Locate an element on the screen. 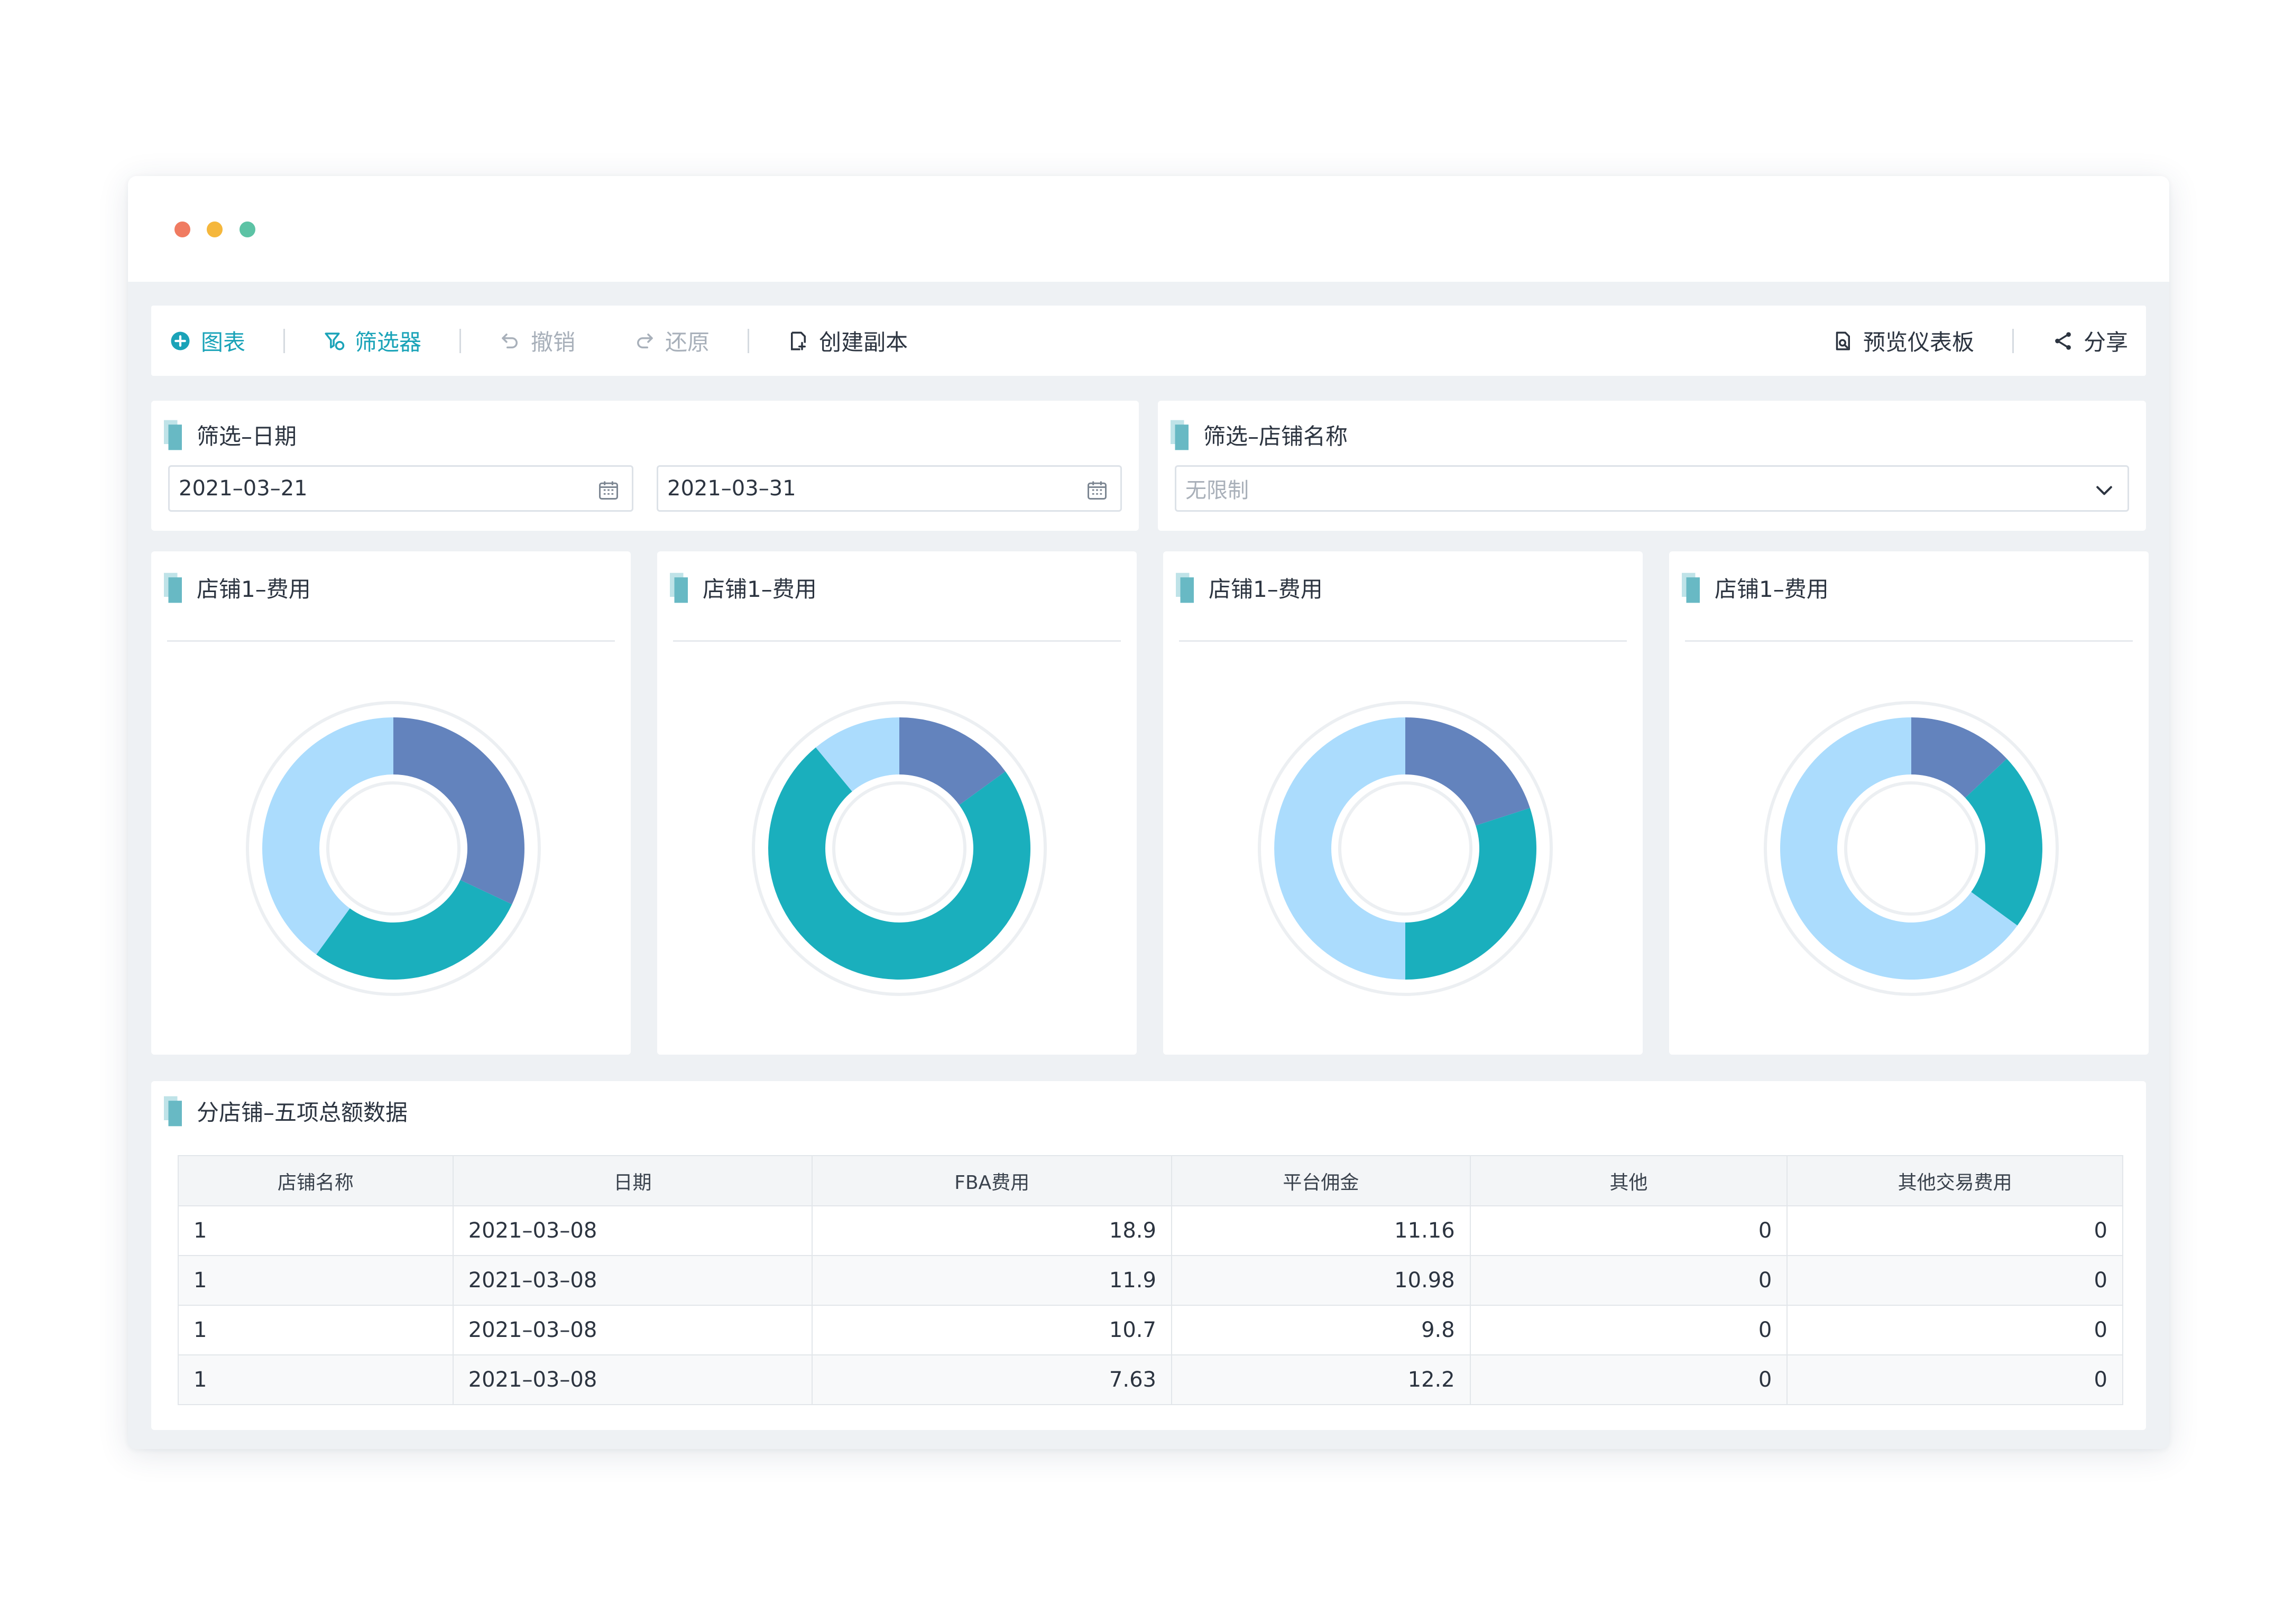 The height and width of the screenshot is (1624, 2284). minimize-window-button is located at coordinates (215, 229).